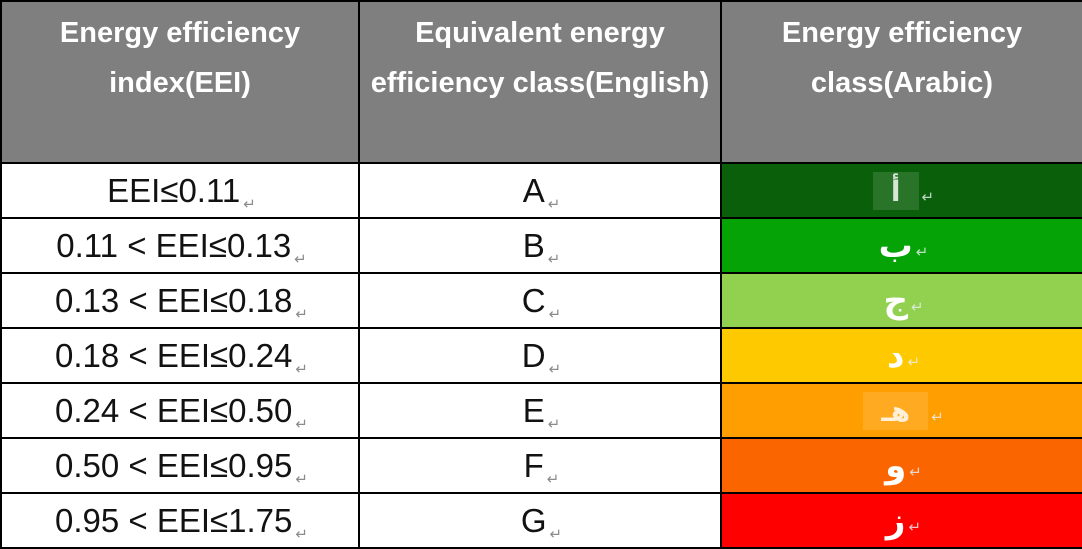 Image resolution: width=1082 pixels, height=549 pixels. I want to click on arabic-class-cell: و ↵, so click(901, 465).